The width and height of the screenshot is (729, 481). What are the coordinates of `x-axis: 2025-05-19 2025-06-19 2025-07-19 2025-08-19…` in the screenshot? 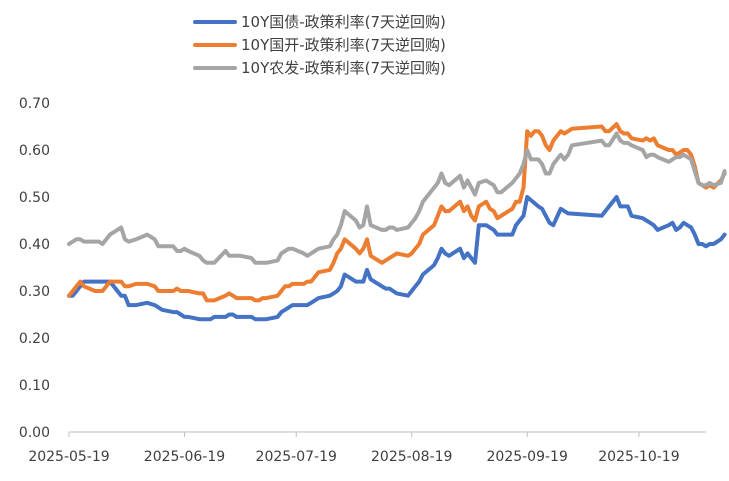 It's located at (367, 448).